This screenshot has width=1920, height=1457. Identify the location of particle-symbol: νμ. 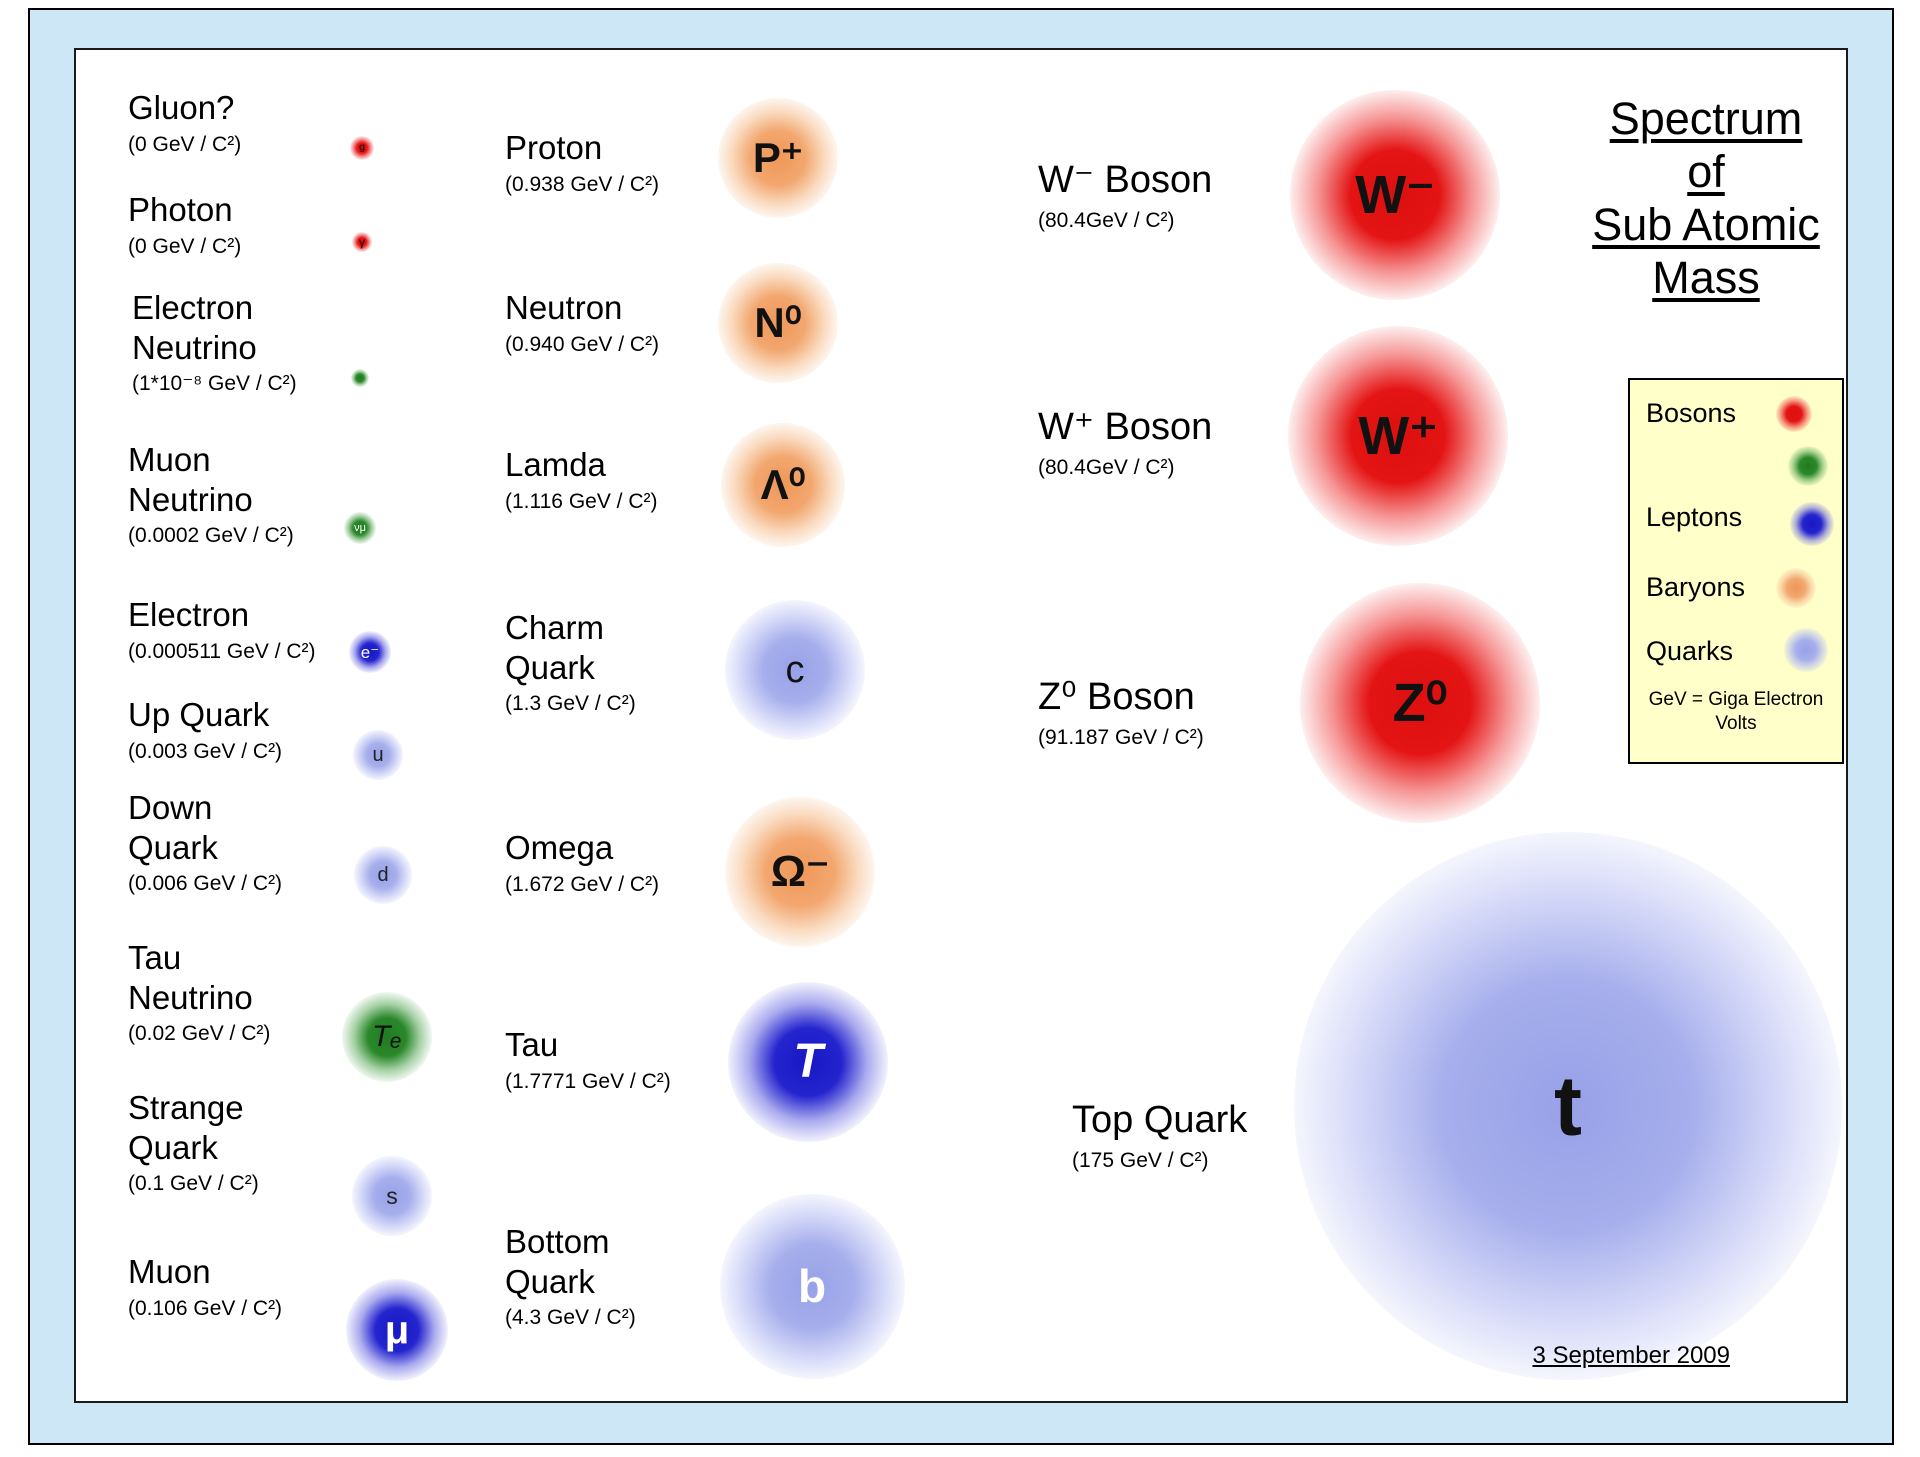
(360, 527).